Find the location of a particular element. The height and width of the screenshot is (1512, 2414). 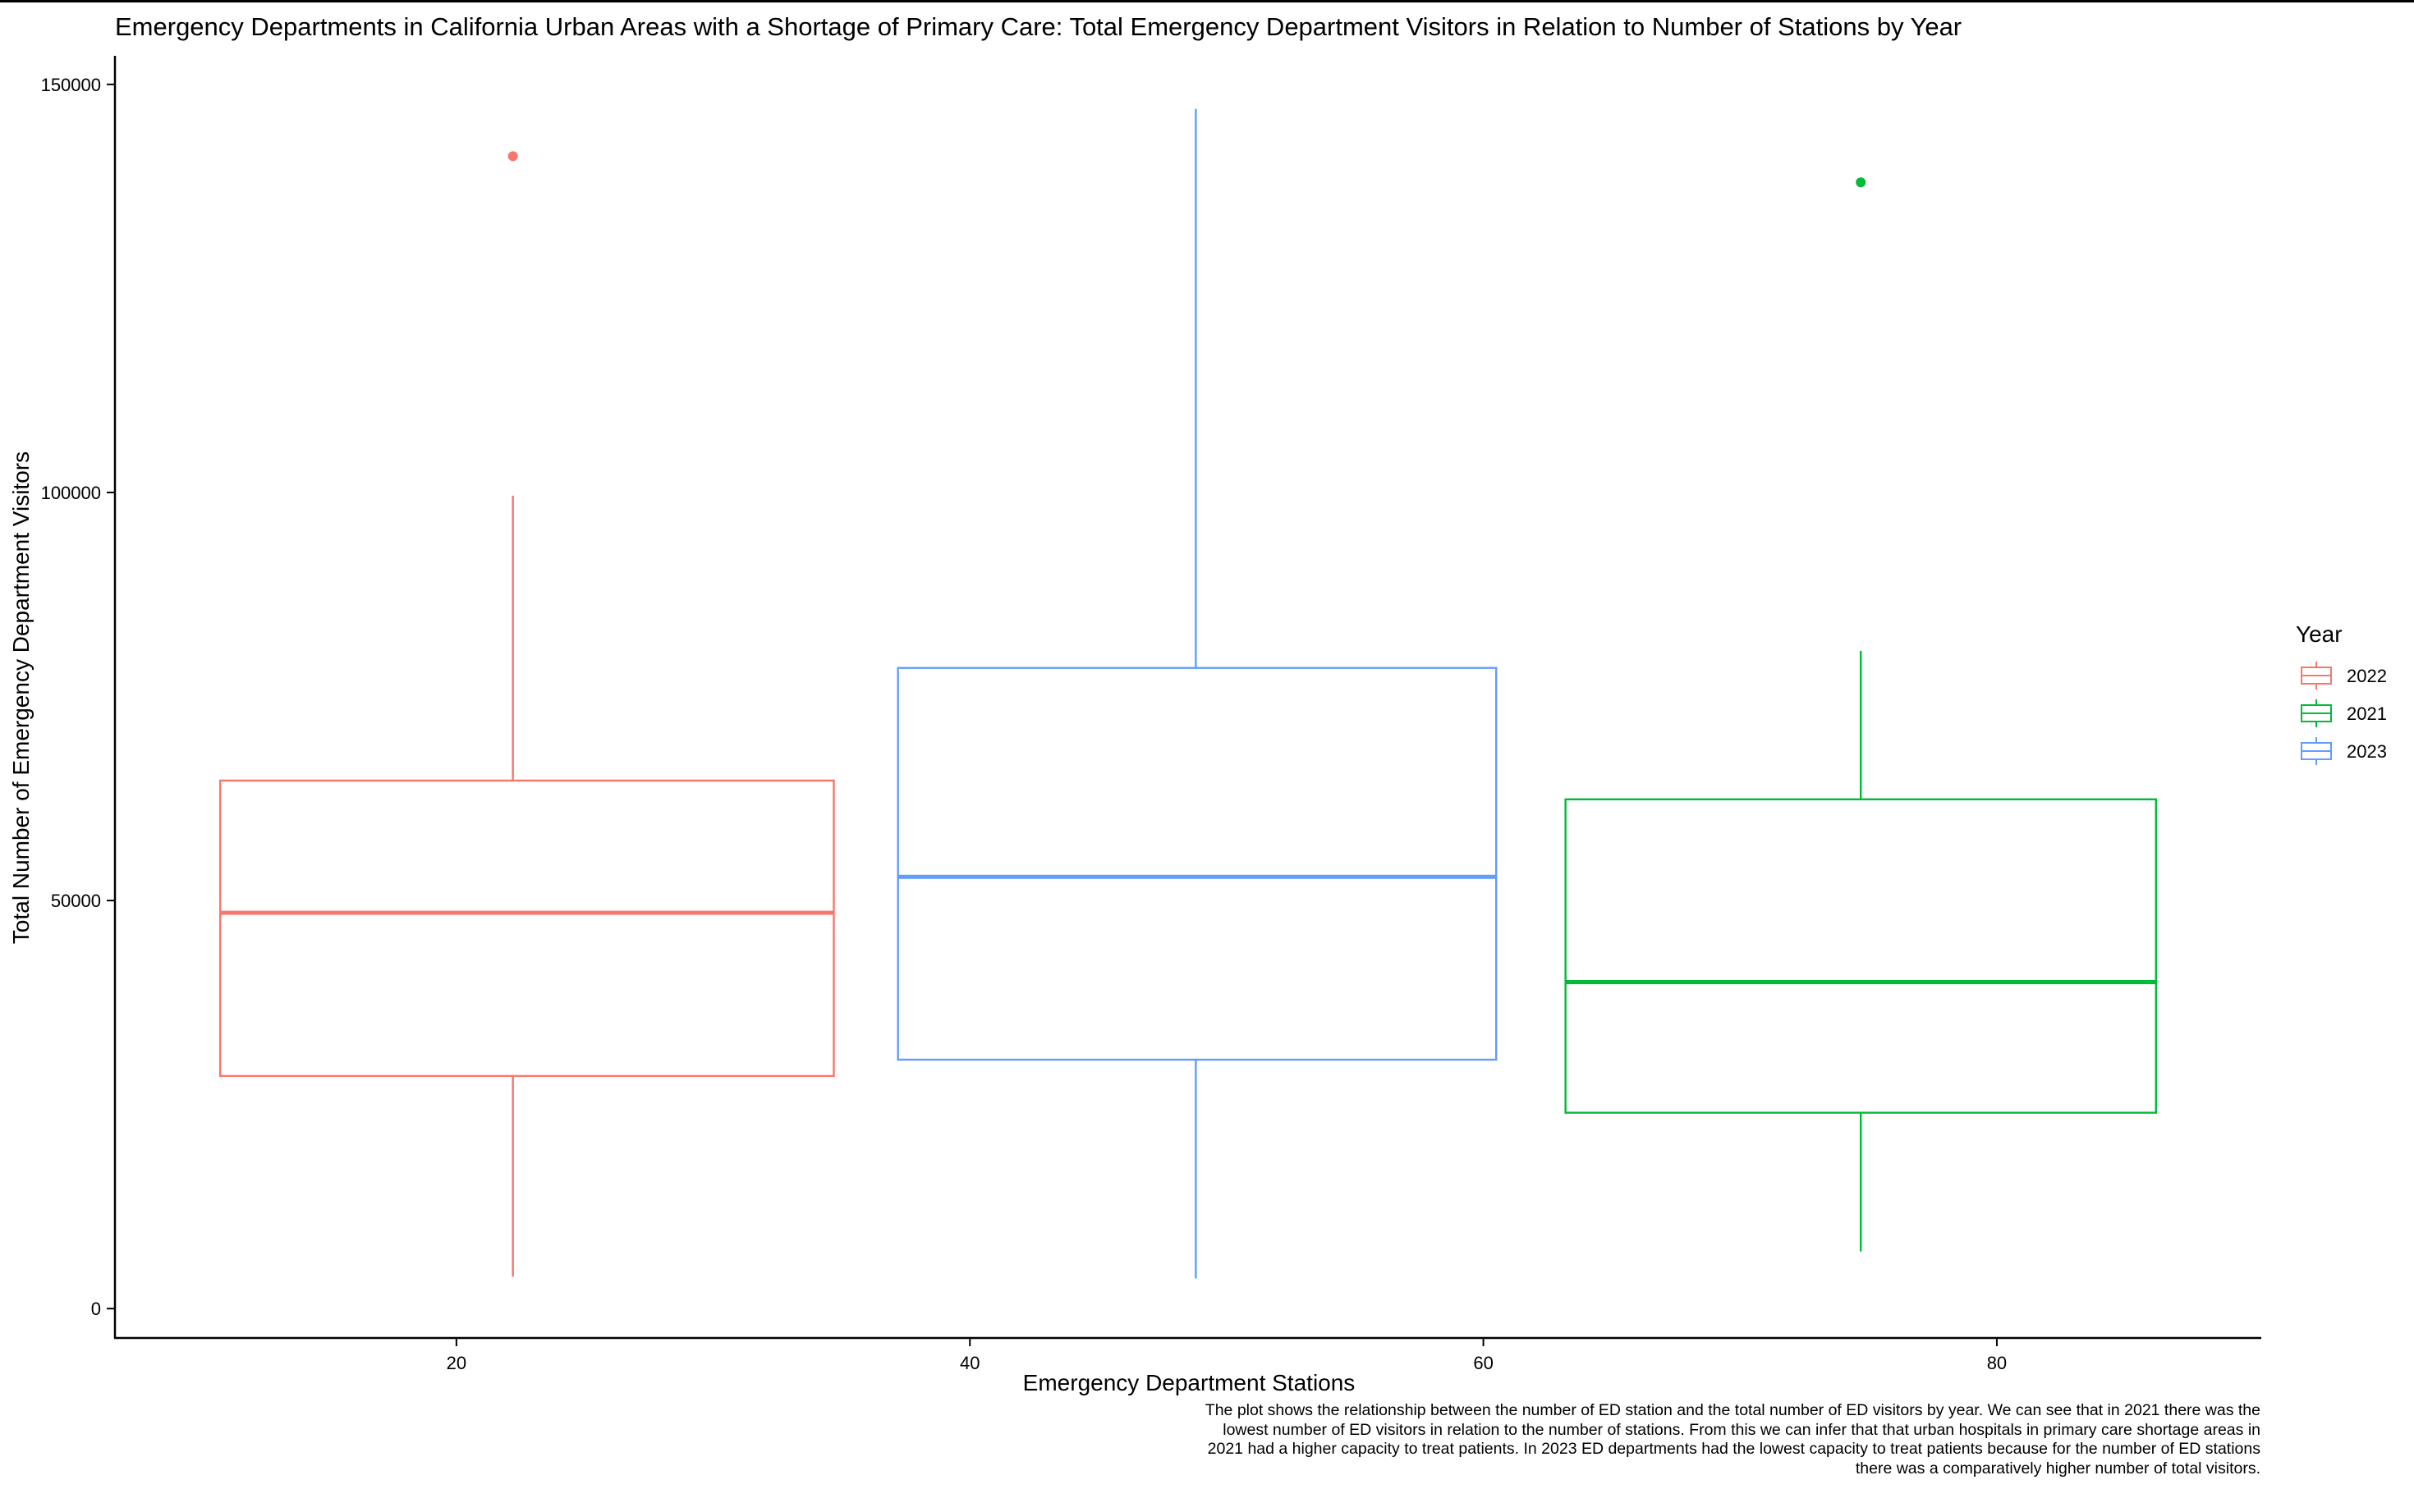

y-tick-label: 100000 is located at coordinates (71, 493).